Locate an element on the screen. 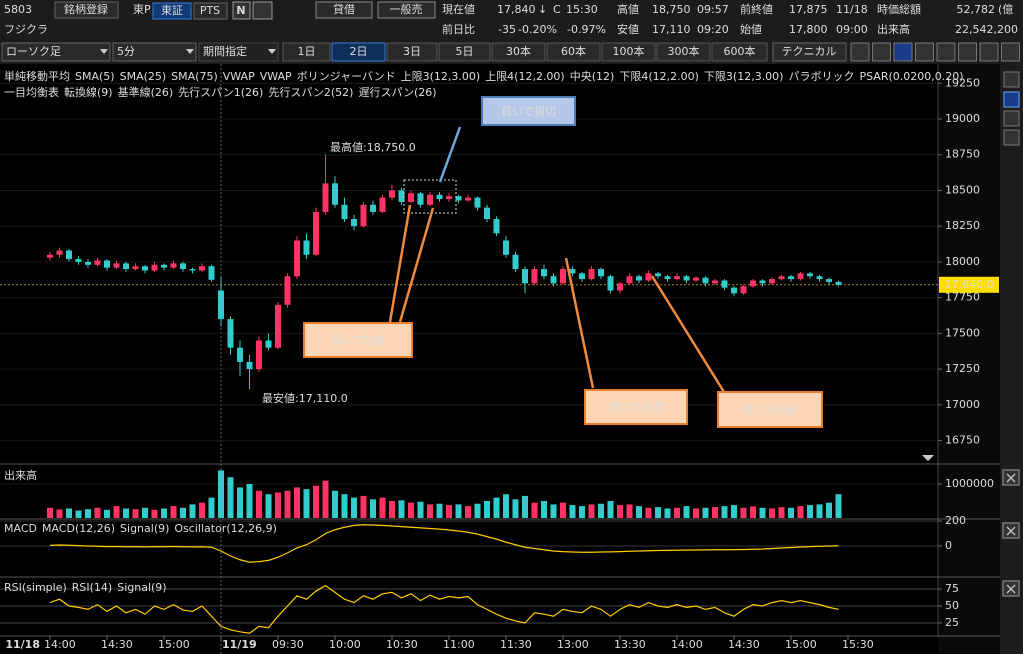  legend-item: 下限4(12,2.00) is located at coordinates (659, 76).